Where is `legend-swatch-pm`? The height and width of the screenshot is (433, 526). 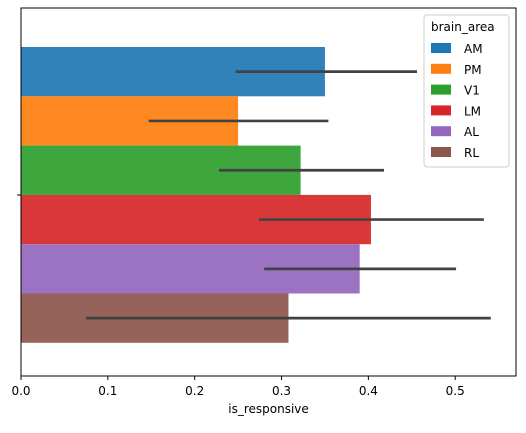 legend-swatch-pm is located at coordinates (441, 68).